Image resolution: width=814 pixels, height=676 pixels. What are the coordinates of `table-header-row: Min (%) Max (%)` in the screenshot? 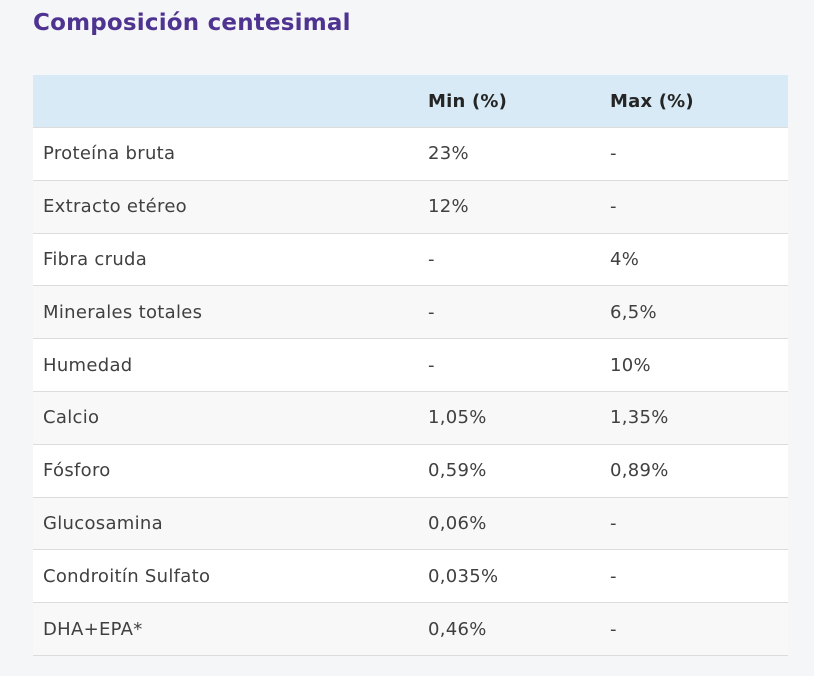 It's located at (410, 101).